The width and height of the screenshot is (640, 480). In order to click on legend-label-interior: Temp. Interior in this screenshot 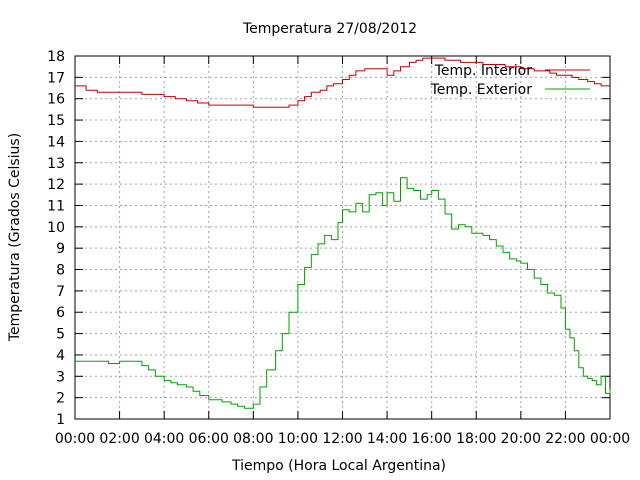, I will do `click(483, 71)`.